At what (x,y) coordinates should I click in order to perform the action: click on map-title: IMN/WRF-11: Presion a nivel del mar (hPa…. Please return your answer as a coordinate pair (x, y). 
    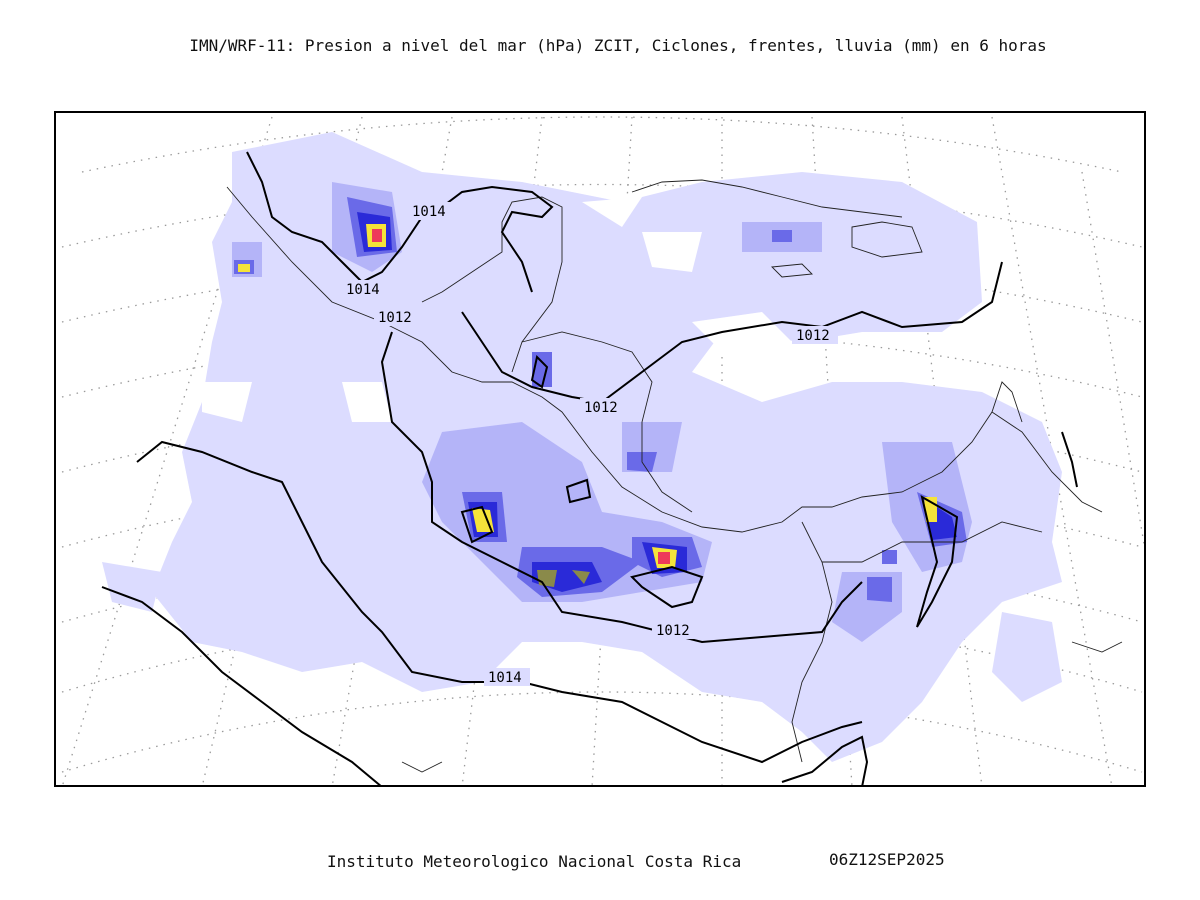
    Looking at the image, I should click on (618, 45).